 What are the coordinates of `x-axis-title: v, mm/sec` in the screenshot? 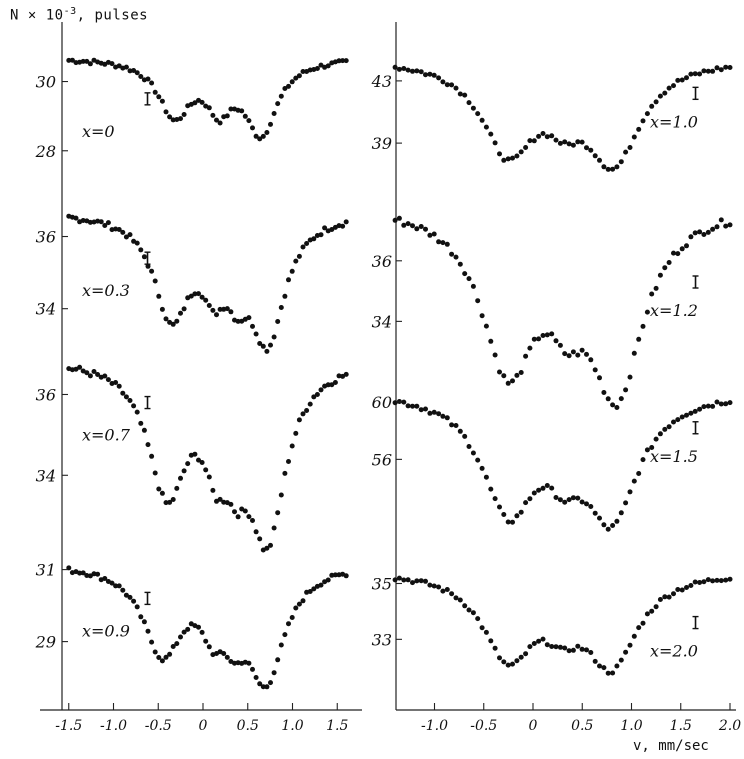 It's located at (671, 746).